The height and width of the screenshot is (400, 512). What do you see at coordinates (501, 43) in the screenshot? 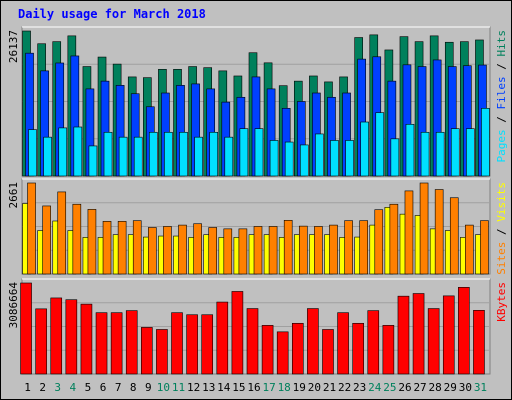
I see `legend-entry: Hits` at bounding box center [501, 43].